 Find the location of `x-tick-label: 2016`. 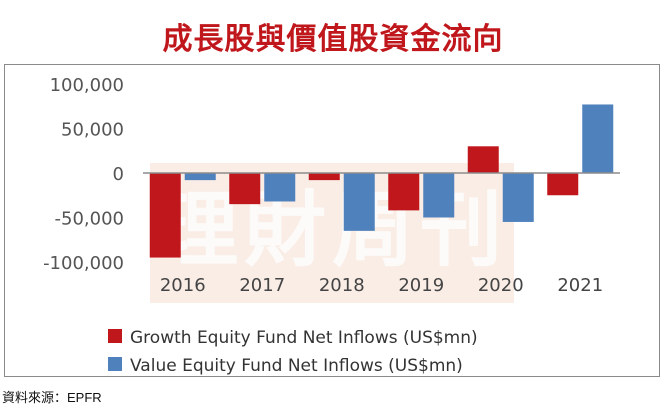

x-tick-label: 2016 is located at coordinates (183, 285).